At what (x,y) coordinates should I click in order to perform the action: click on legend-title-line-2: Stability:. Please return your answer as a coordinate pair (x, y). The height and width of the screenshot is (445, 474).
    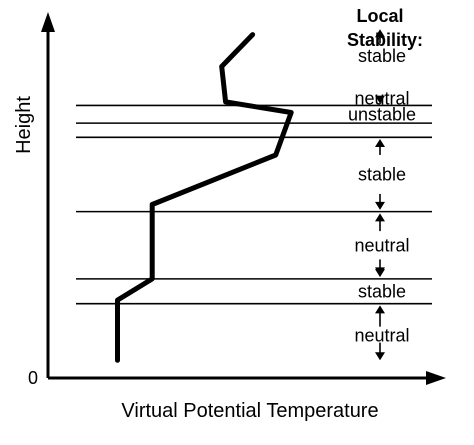
    Looking at the image, I should click on (385, 40).